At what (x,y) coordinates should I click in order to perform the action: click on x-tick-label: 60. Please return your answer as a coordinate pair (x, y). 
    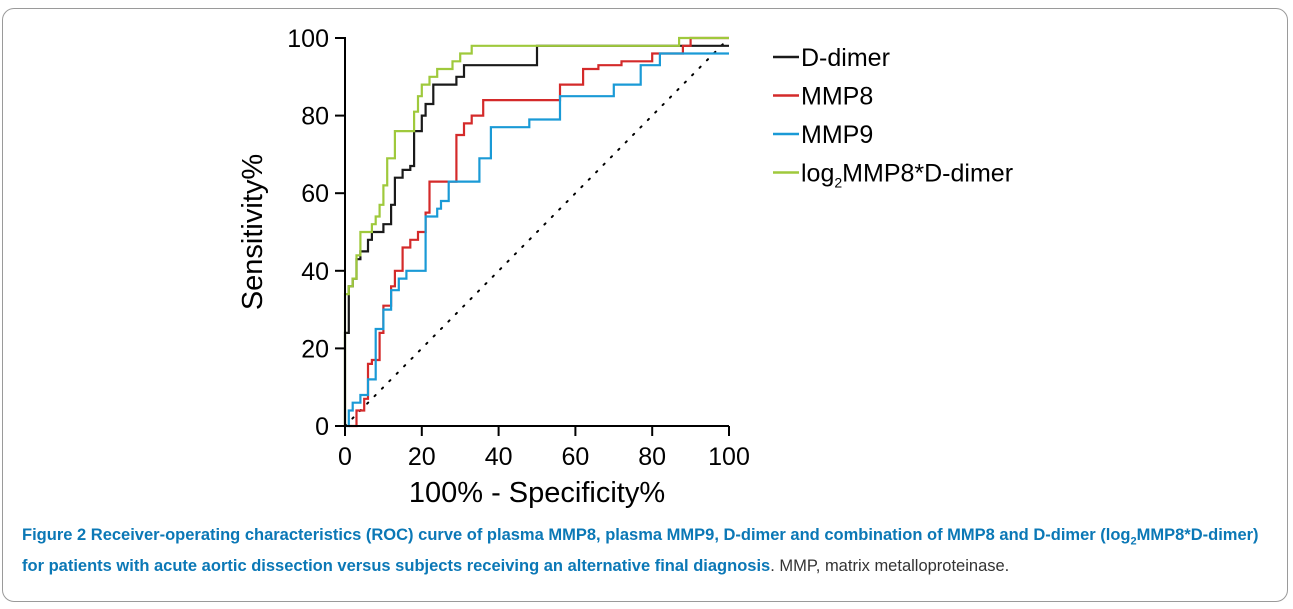
    Looking at the image, I should click on (575, 457).